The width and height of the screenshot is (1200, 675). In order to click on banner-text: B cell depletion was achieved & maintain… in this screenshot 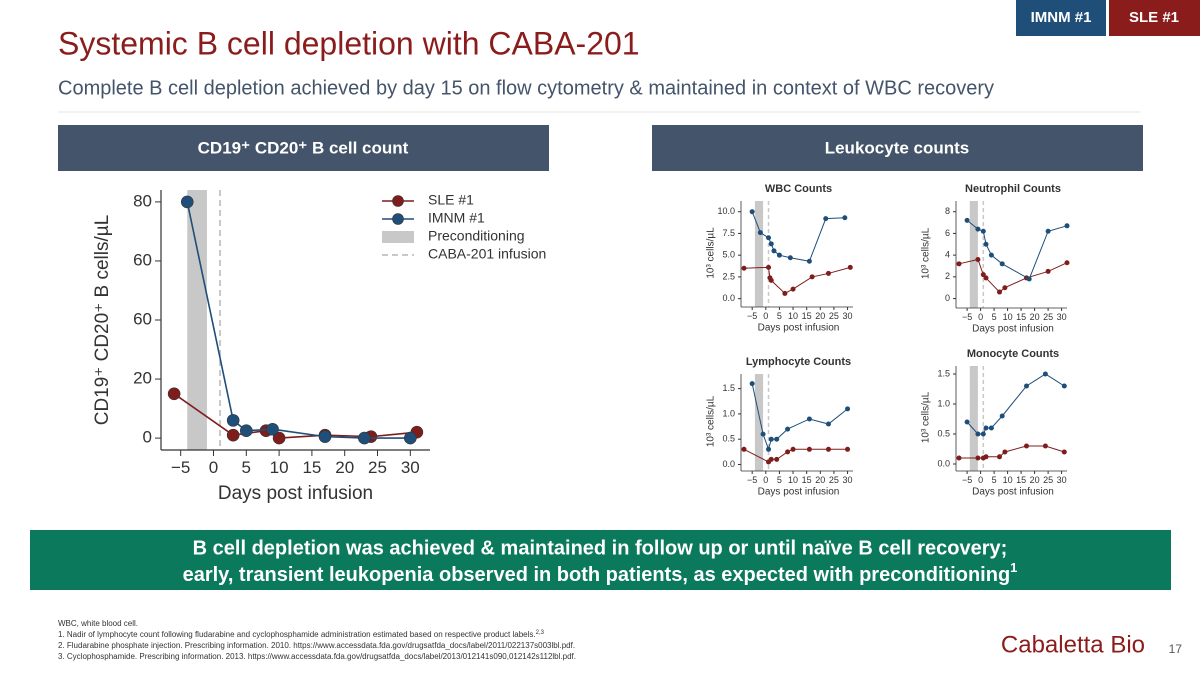, I will do `click(600, 548)`.